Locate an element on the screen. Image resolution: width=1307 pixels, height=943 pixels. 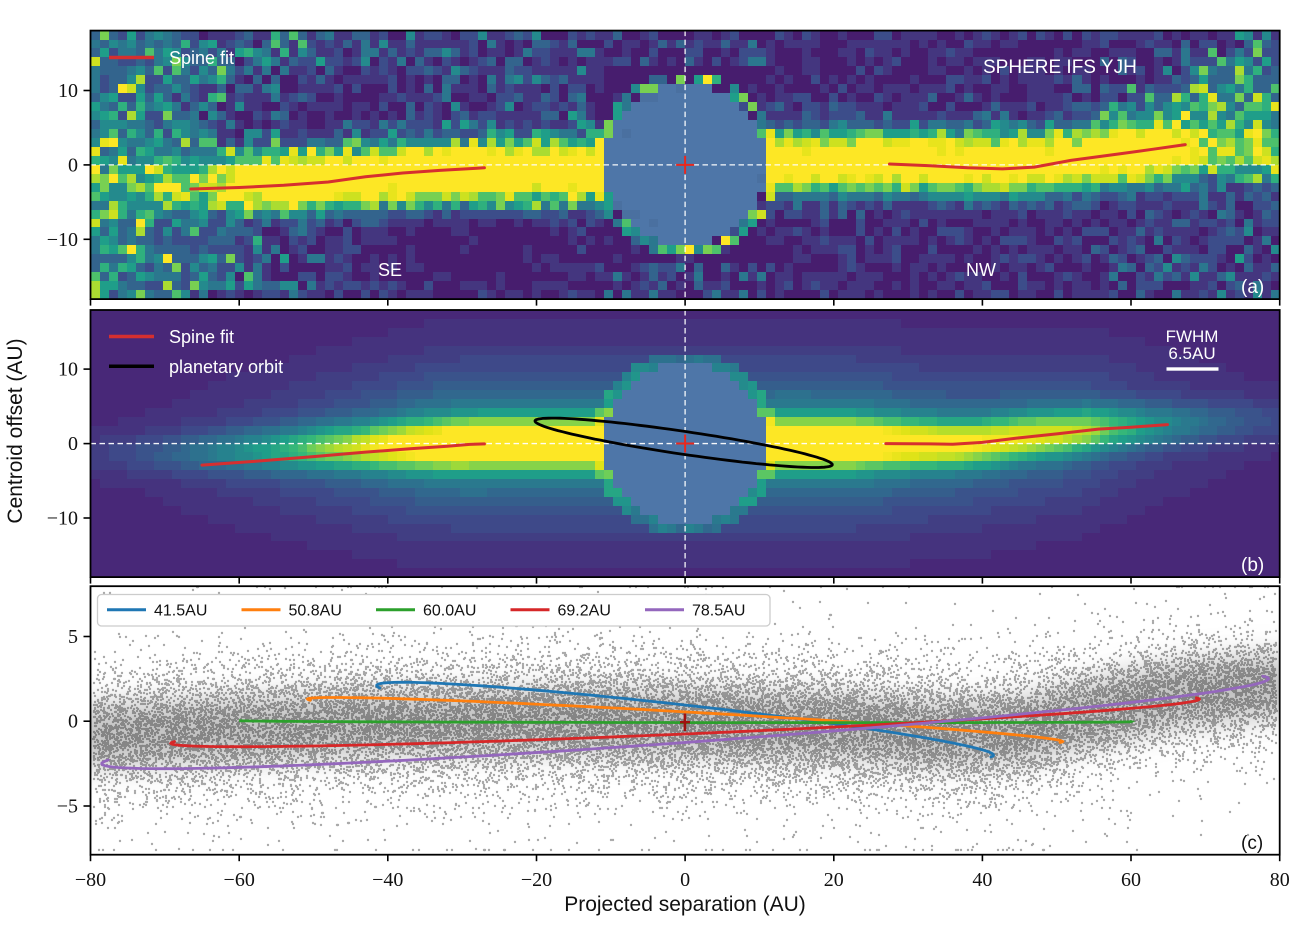
svg-text: −40 is located at coordinates (387, 880).